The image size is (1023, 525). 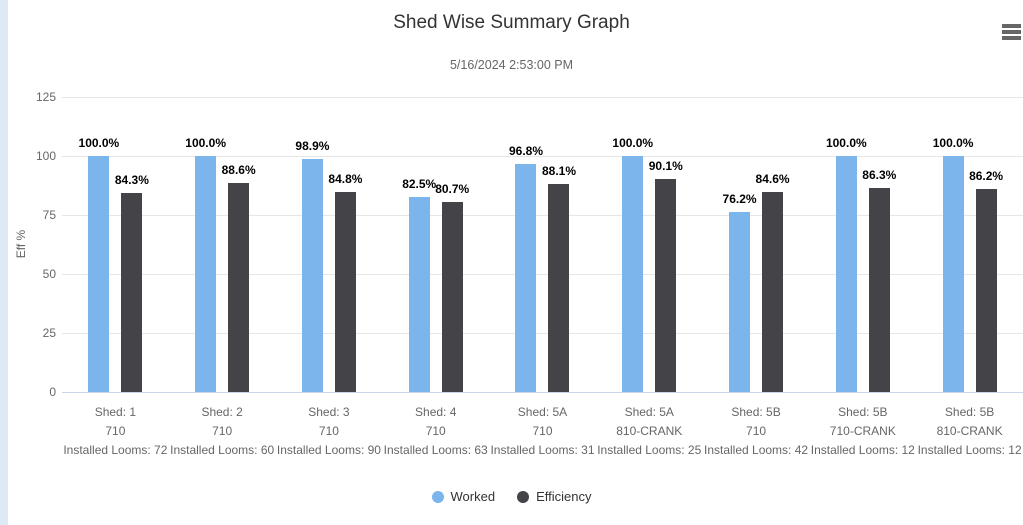 What do you see at coordinates (345, 282) in the screenshot?
I see `bar-efficiency: 84.8%` at bounding box center [345, 282].